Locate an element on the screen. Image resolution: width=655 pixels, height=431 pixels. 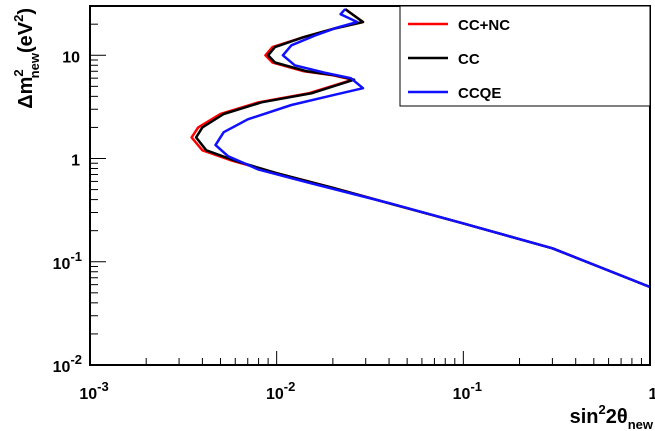
x-tick-label: 1 is located at coordinates (652, 394).